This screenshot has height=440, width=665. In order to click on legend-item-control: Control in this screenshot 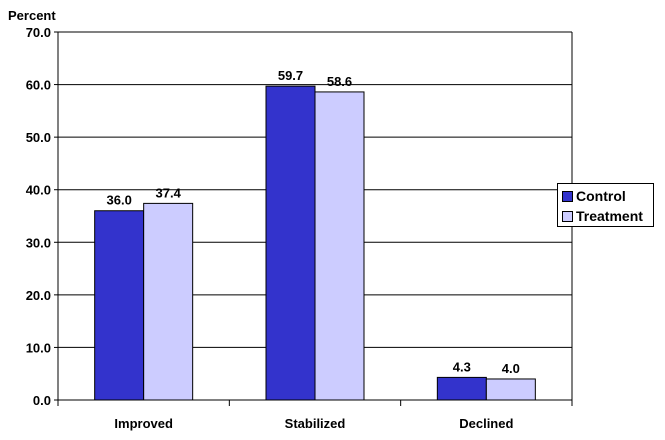, I will do `click(605, 196)`.